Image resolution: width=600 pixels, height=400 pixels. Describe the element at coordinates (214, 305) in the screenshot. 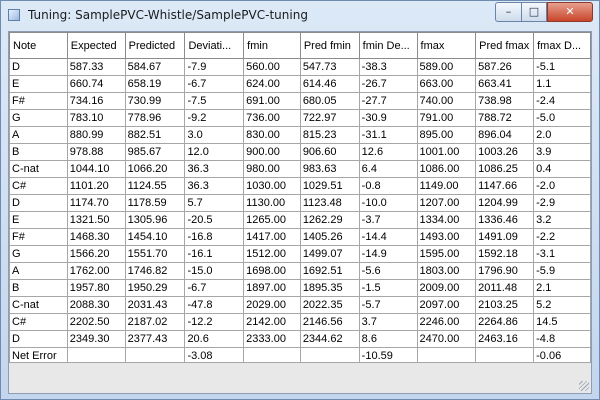

I see `table-cell: -47.8` at that location.